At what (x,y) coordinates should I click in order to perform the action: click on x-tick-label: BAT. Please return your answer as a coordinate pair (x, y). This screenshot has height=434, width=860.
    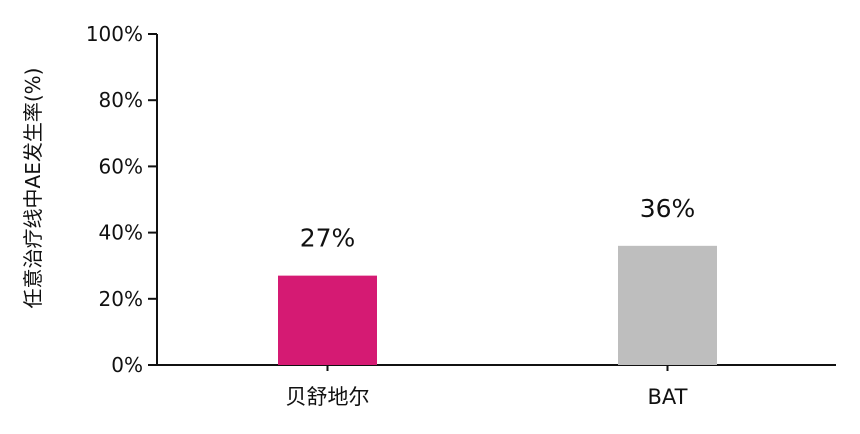
    Looking at the image, I should click on (668, 397).